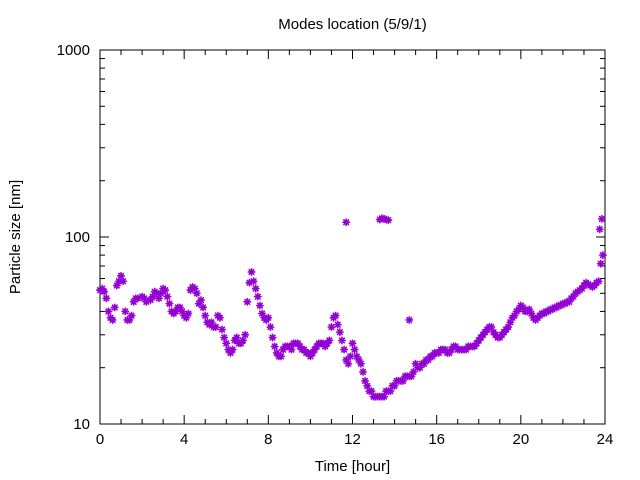 This screenshot has width=640, height=480. Describe the element at coordinates (77, 237) in the screenshot. I see `y-tick-label: 100` at that location.